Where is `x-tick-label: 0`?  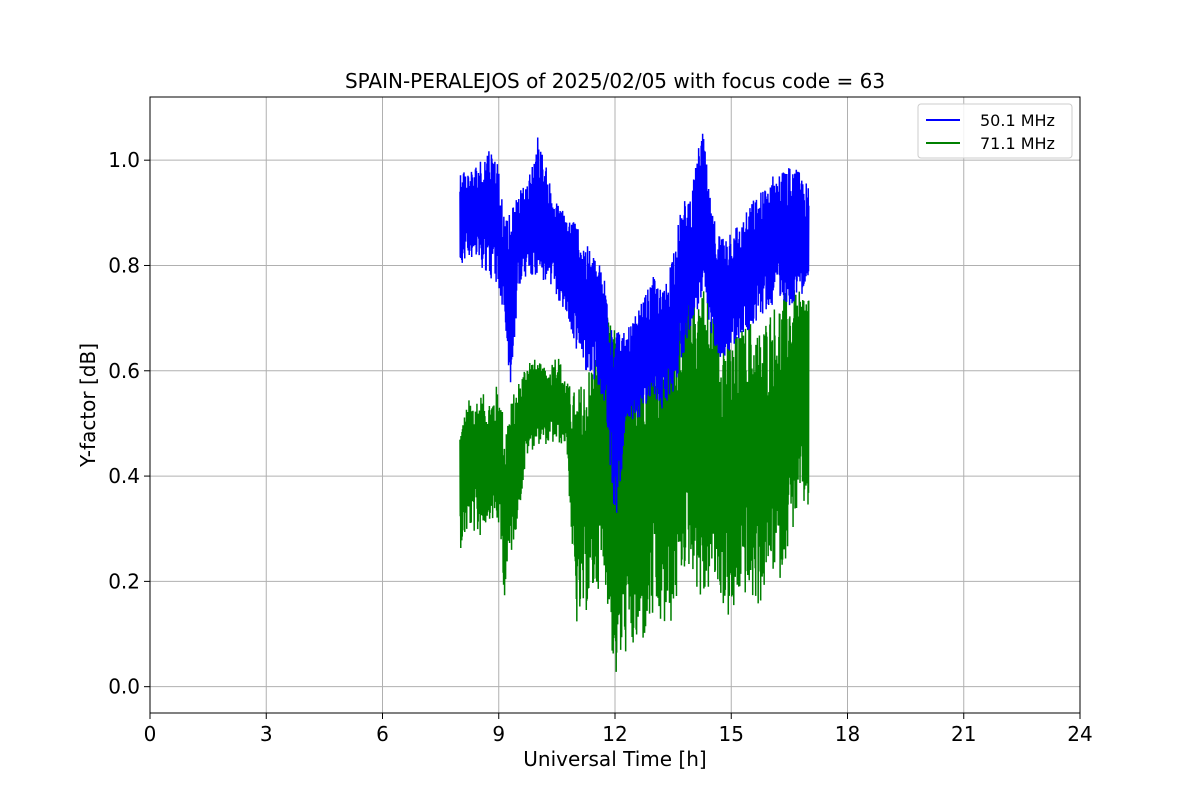 x-tick-label: 0 is located at coordinates (150, 734).